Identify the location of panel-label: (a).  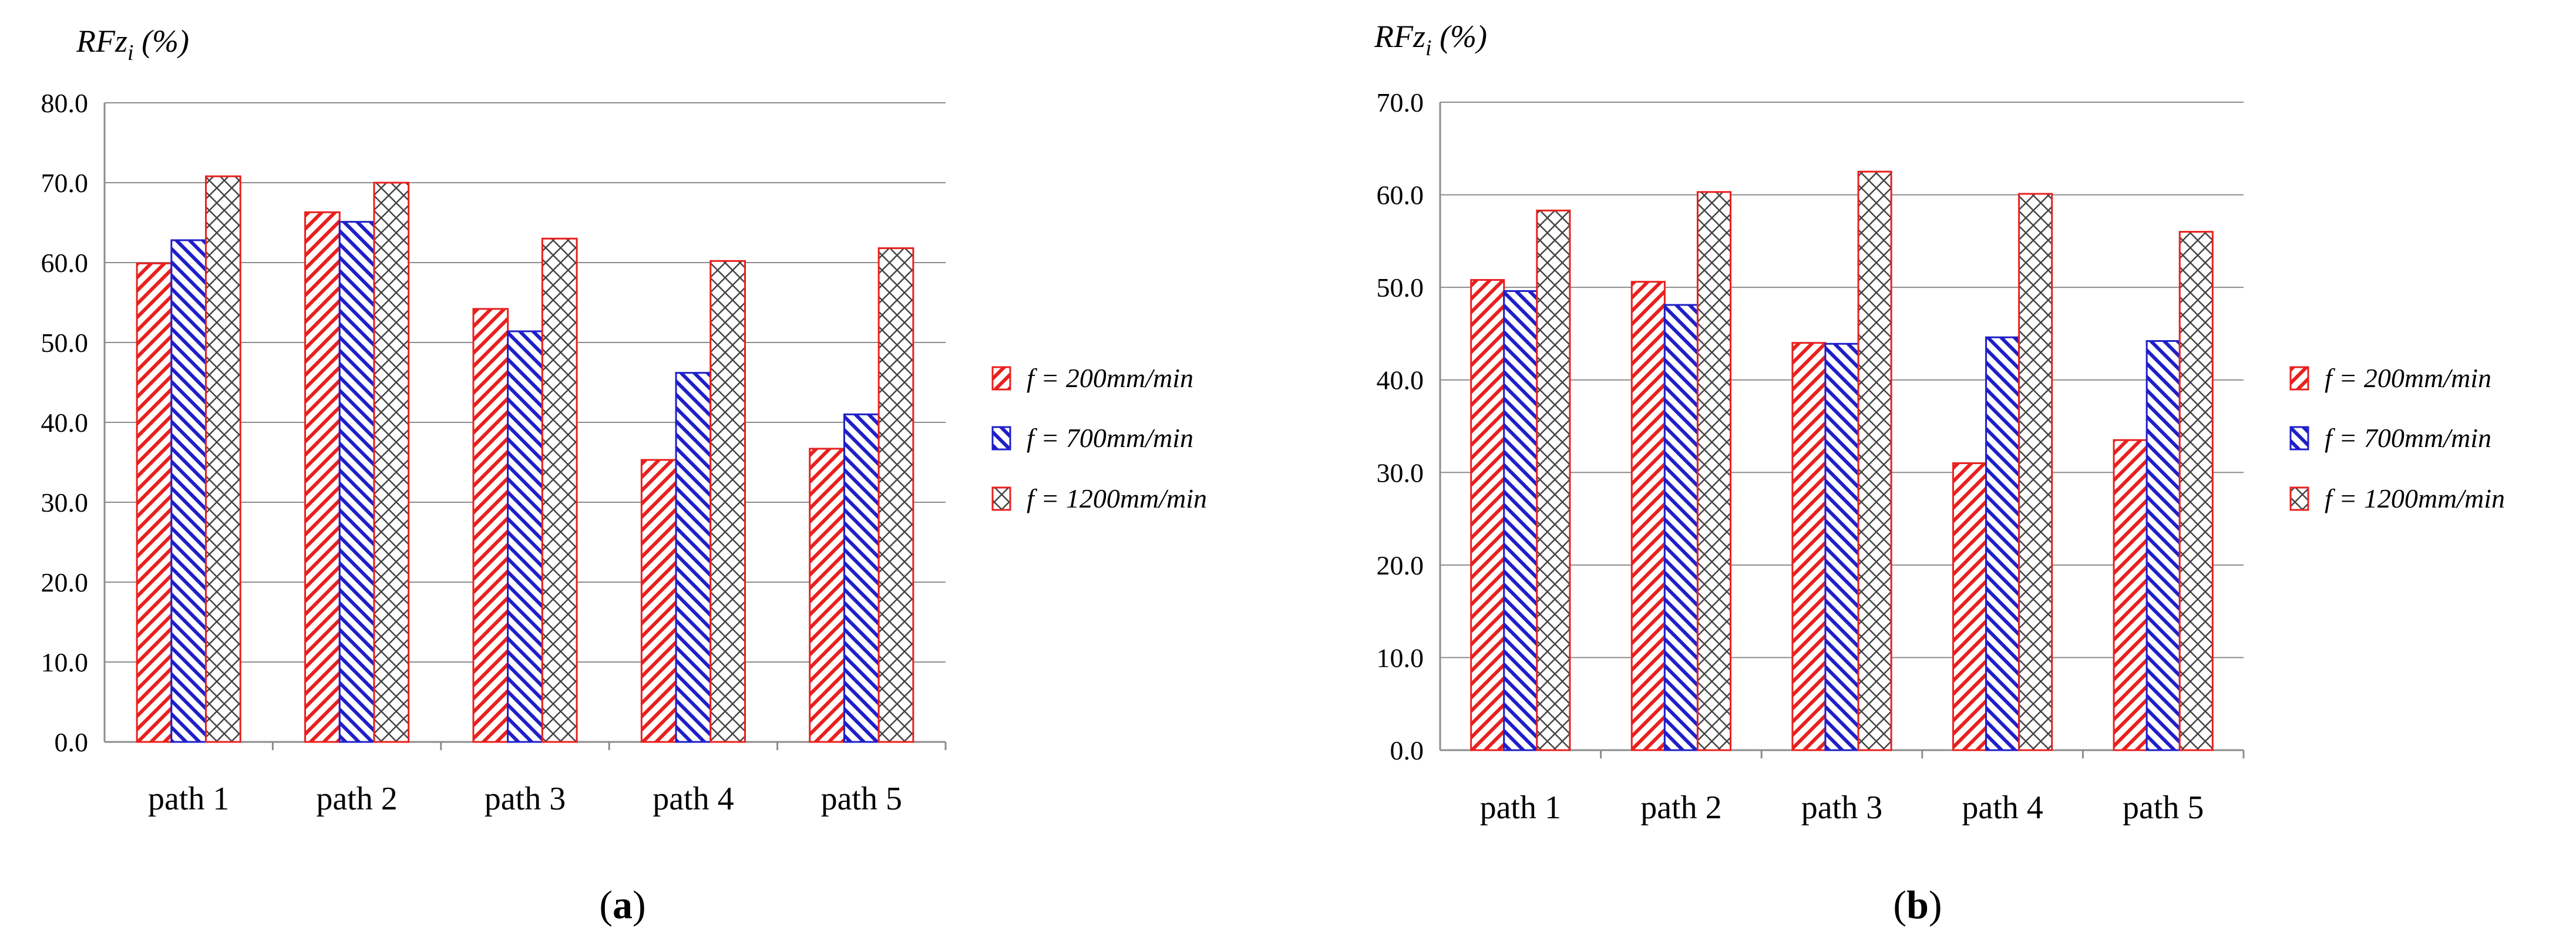
(622, 904).